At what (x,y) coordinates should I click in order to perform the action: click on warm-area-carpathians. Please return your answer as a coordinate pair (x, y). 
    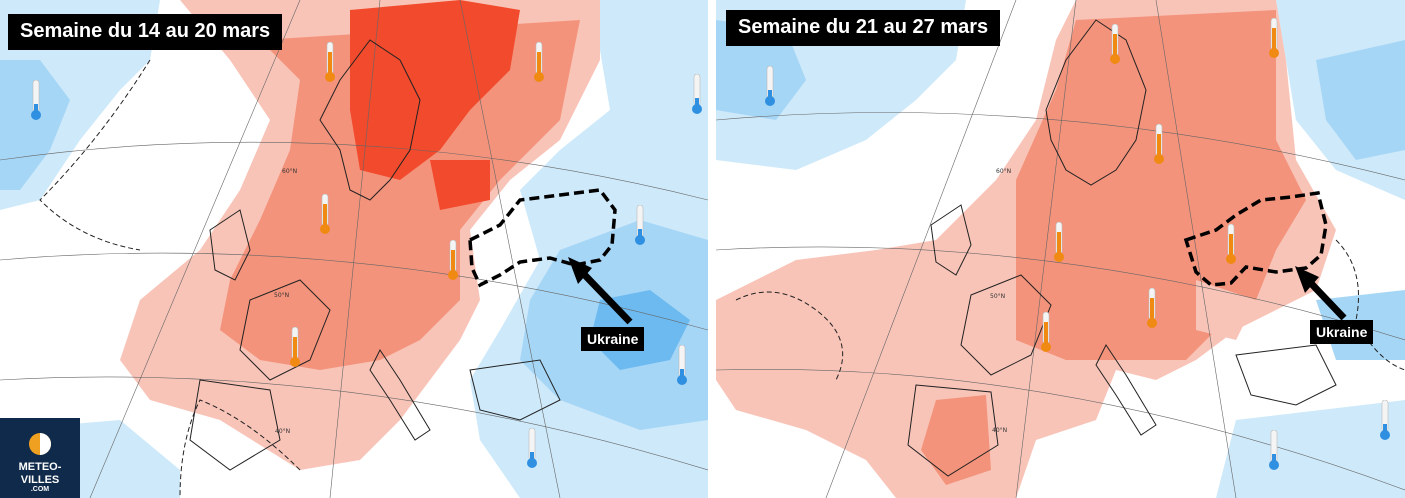
    Looking at the image, I should click on (1226, 310).